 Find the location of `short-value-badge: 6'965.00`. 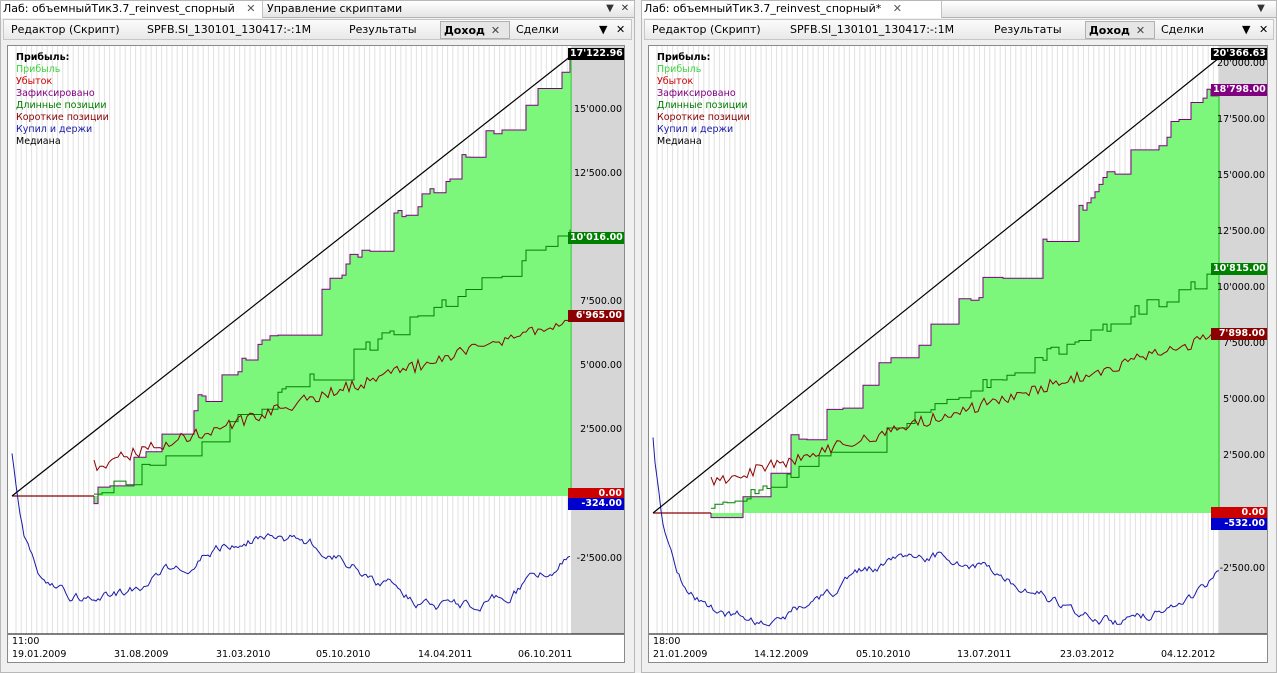

short-value-badge: 6'965.00 is located at coordinates (596, 316).